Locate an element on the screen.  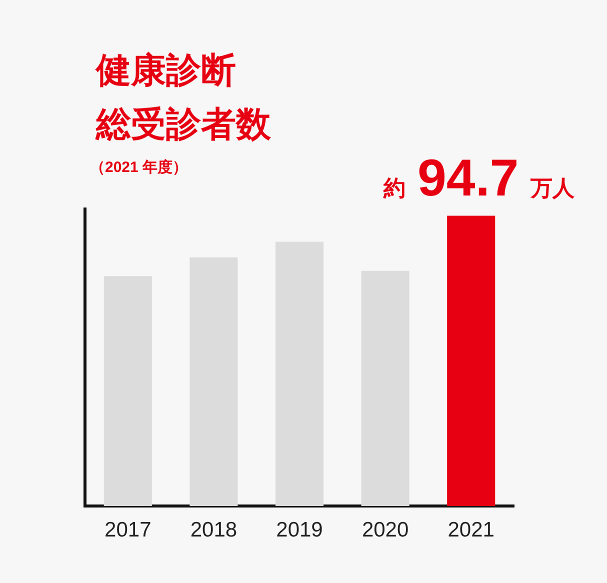
x-tick-label: 2021 is located at coordinates (471, 530).